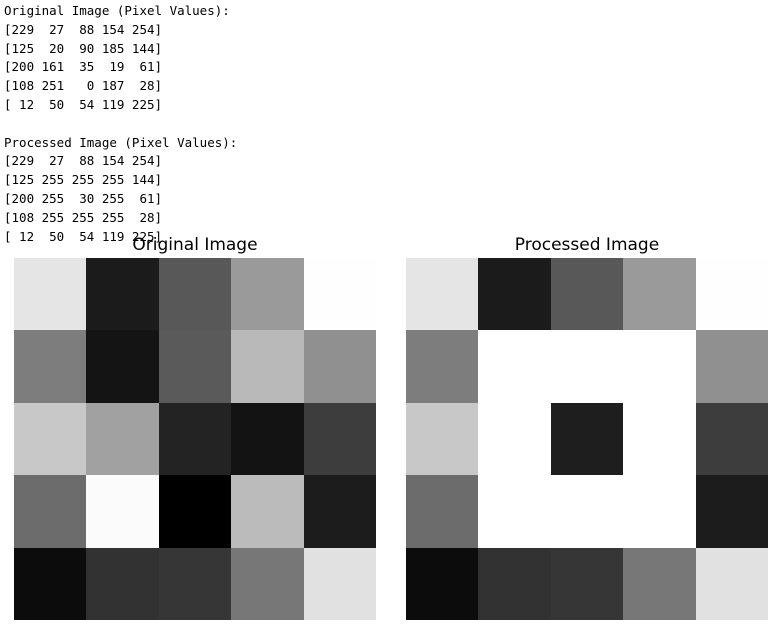  I want to click on processed-values-row: [125 255 255 255 144], so click(83, 180).